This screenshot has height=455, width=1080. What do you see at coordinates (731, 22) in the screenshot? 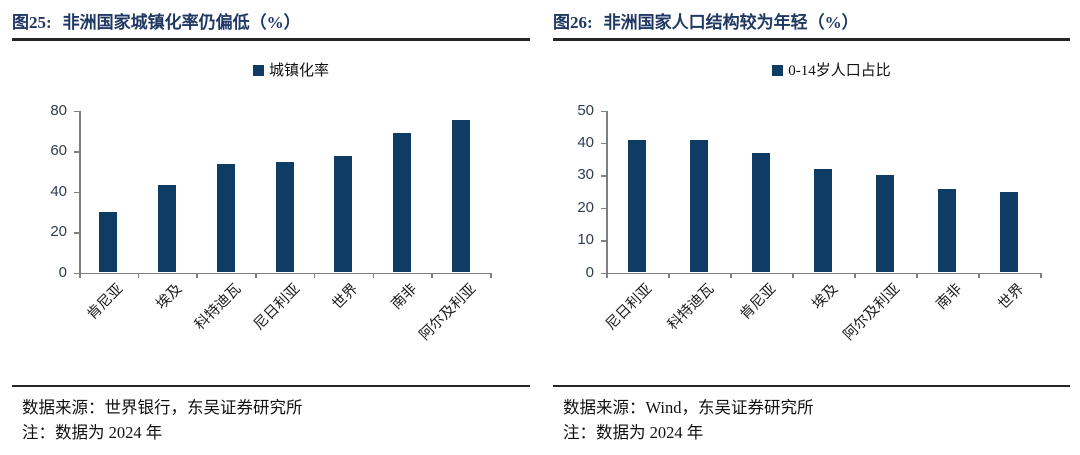
I see `figure-26-title-text: 非洲国家人口结构较为年轻（%）` at bounding box center [731, 22].